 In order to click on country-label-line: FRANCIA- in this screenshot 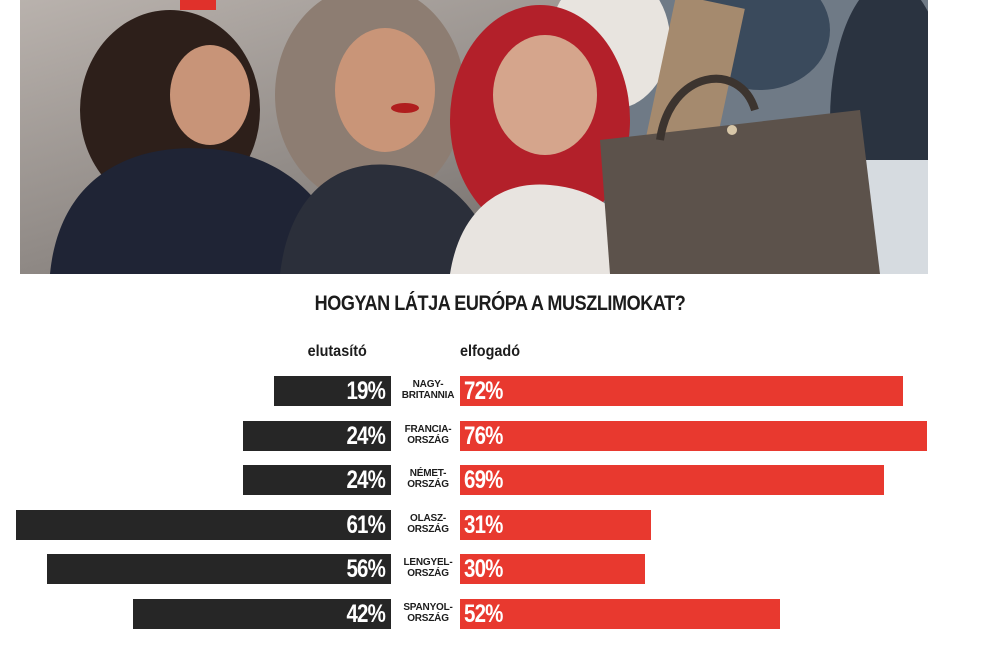, I will do `click(428, 429)`.